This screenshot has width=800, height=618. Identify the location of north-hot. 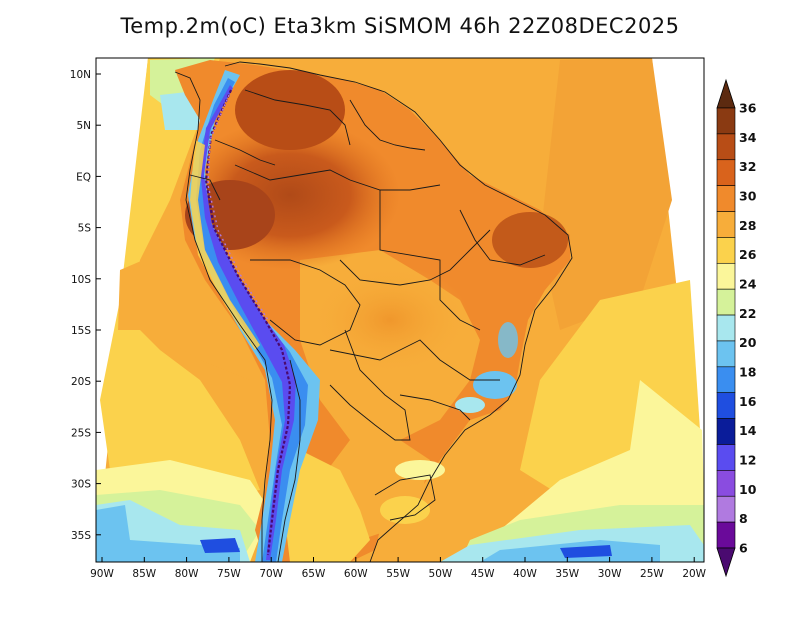
(290, 110).